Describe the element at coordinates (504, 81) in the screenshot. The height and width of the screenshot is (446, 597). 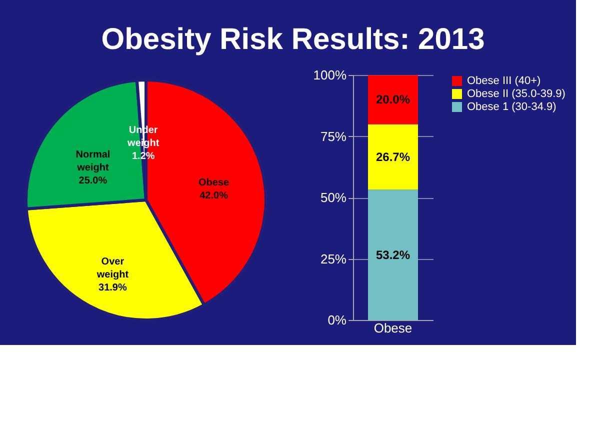
I see `legend-label: Obese III (40+)` at that location.